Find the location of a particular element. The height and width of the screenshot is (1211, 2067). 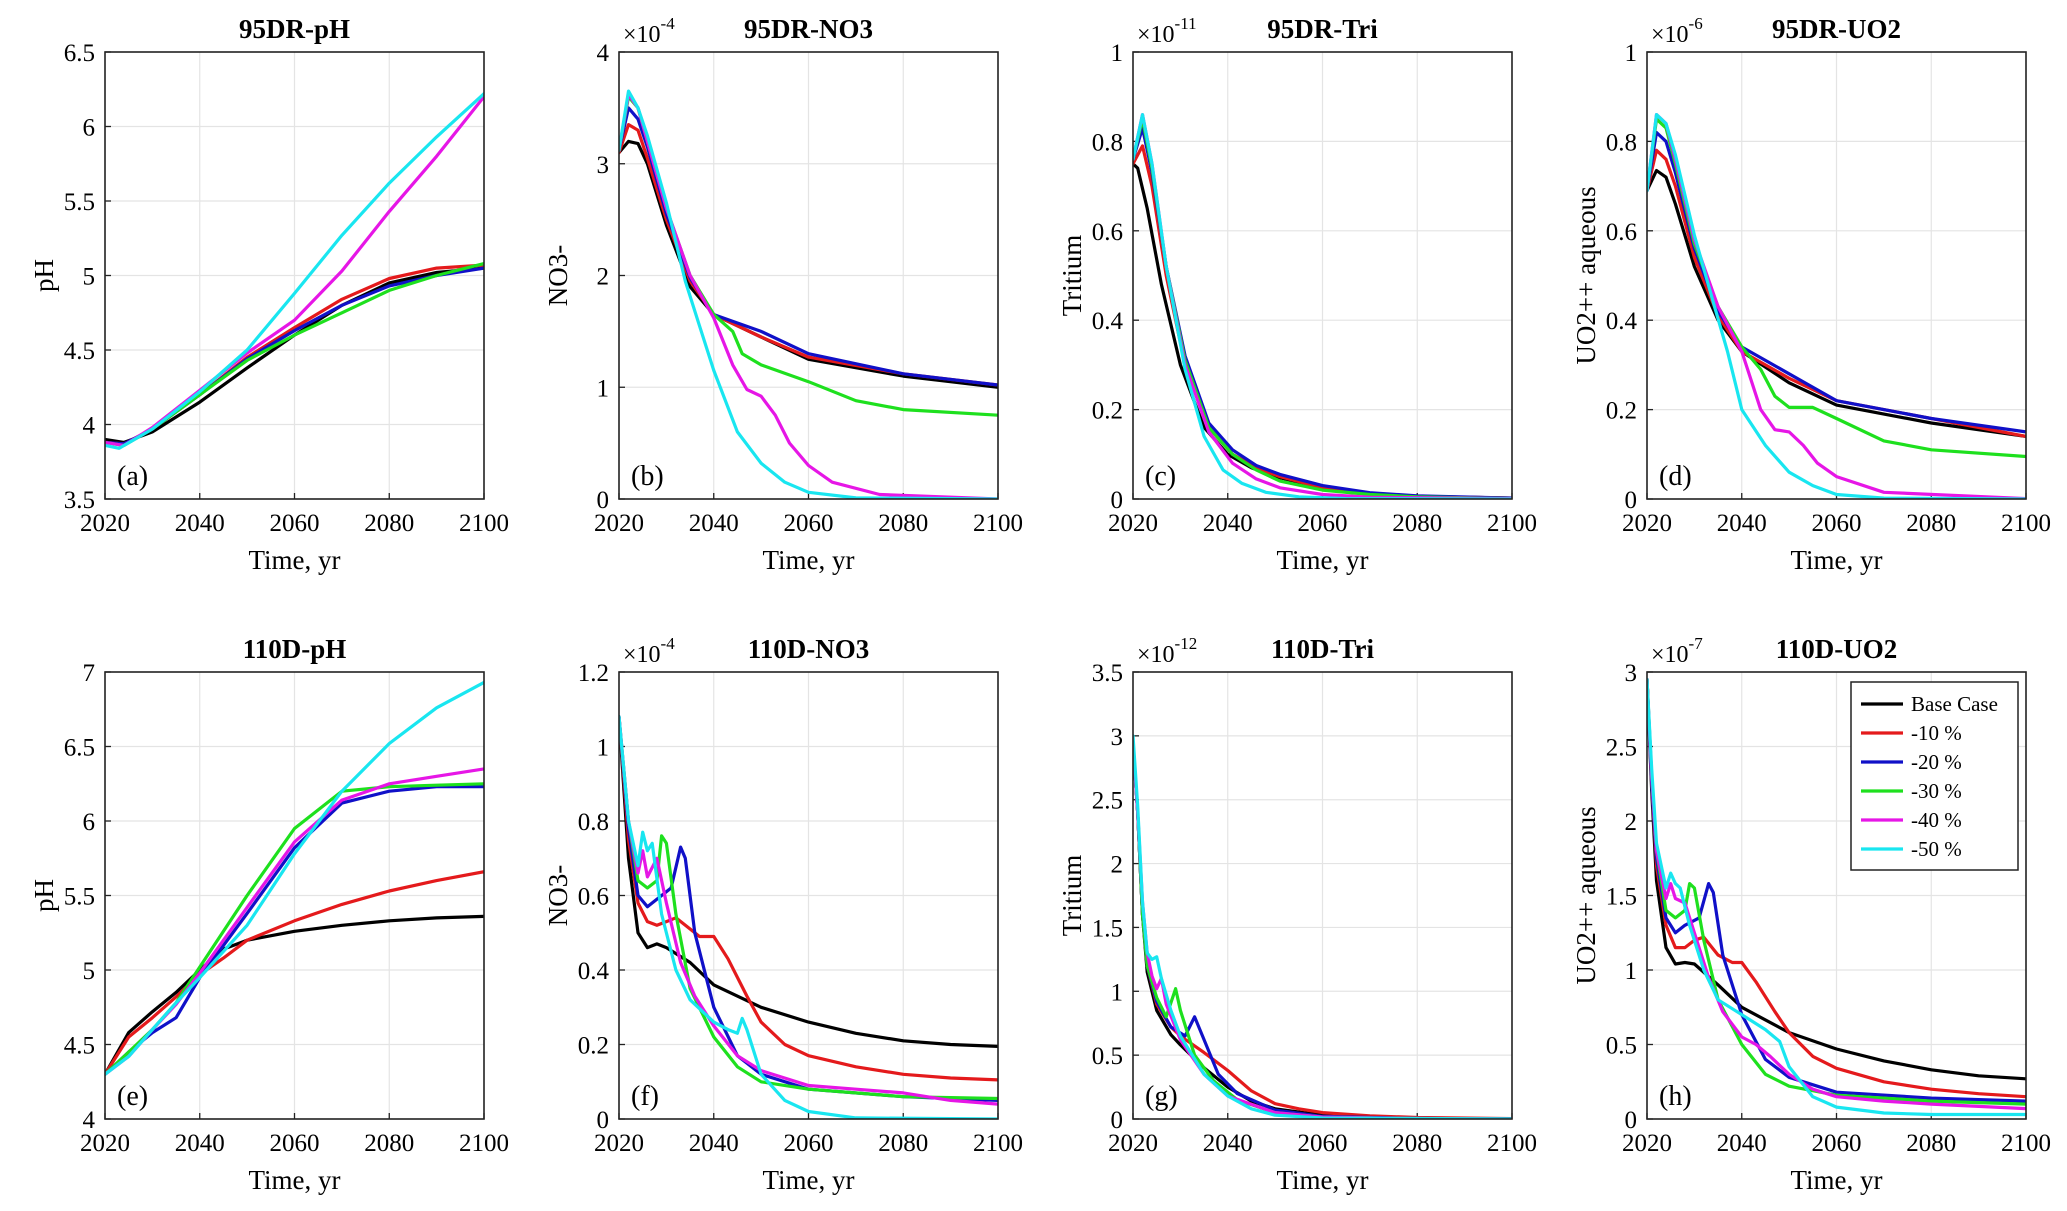

series-line-30pct is located at coordinates (808, 908).